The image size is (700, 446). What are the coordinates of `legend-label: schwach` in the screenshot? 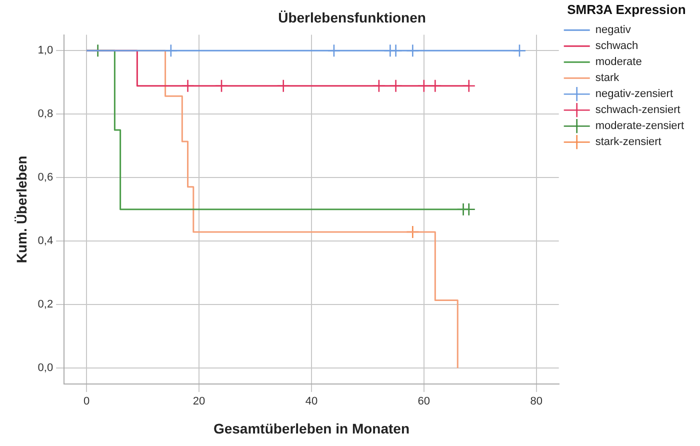 It's located at (616, 46).